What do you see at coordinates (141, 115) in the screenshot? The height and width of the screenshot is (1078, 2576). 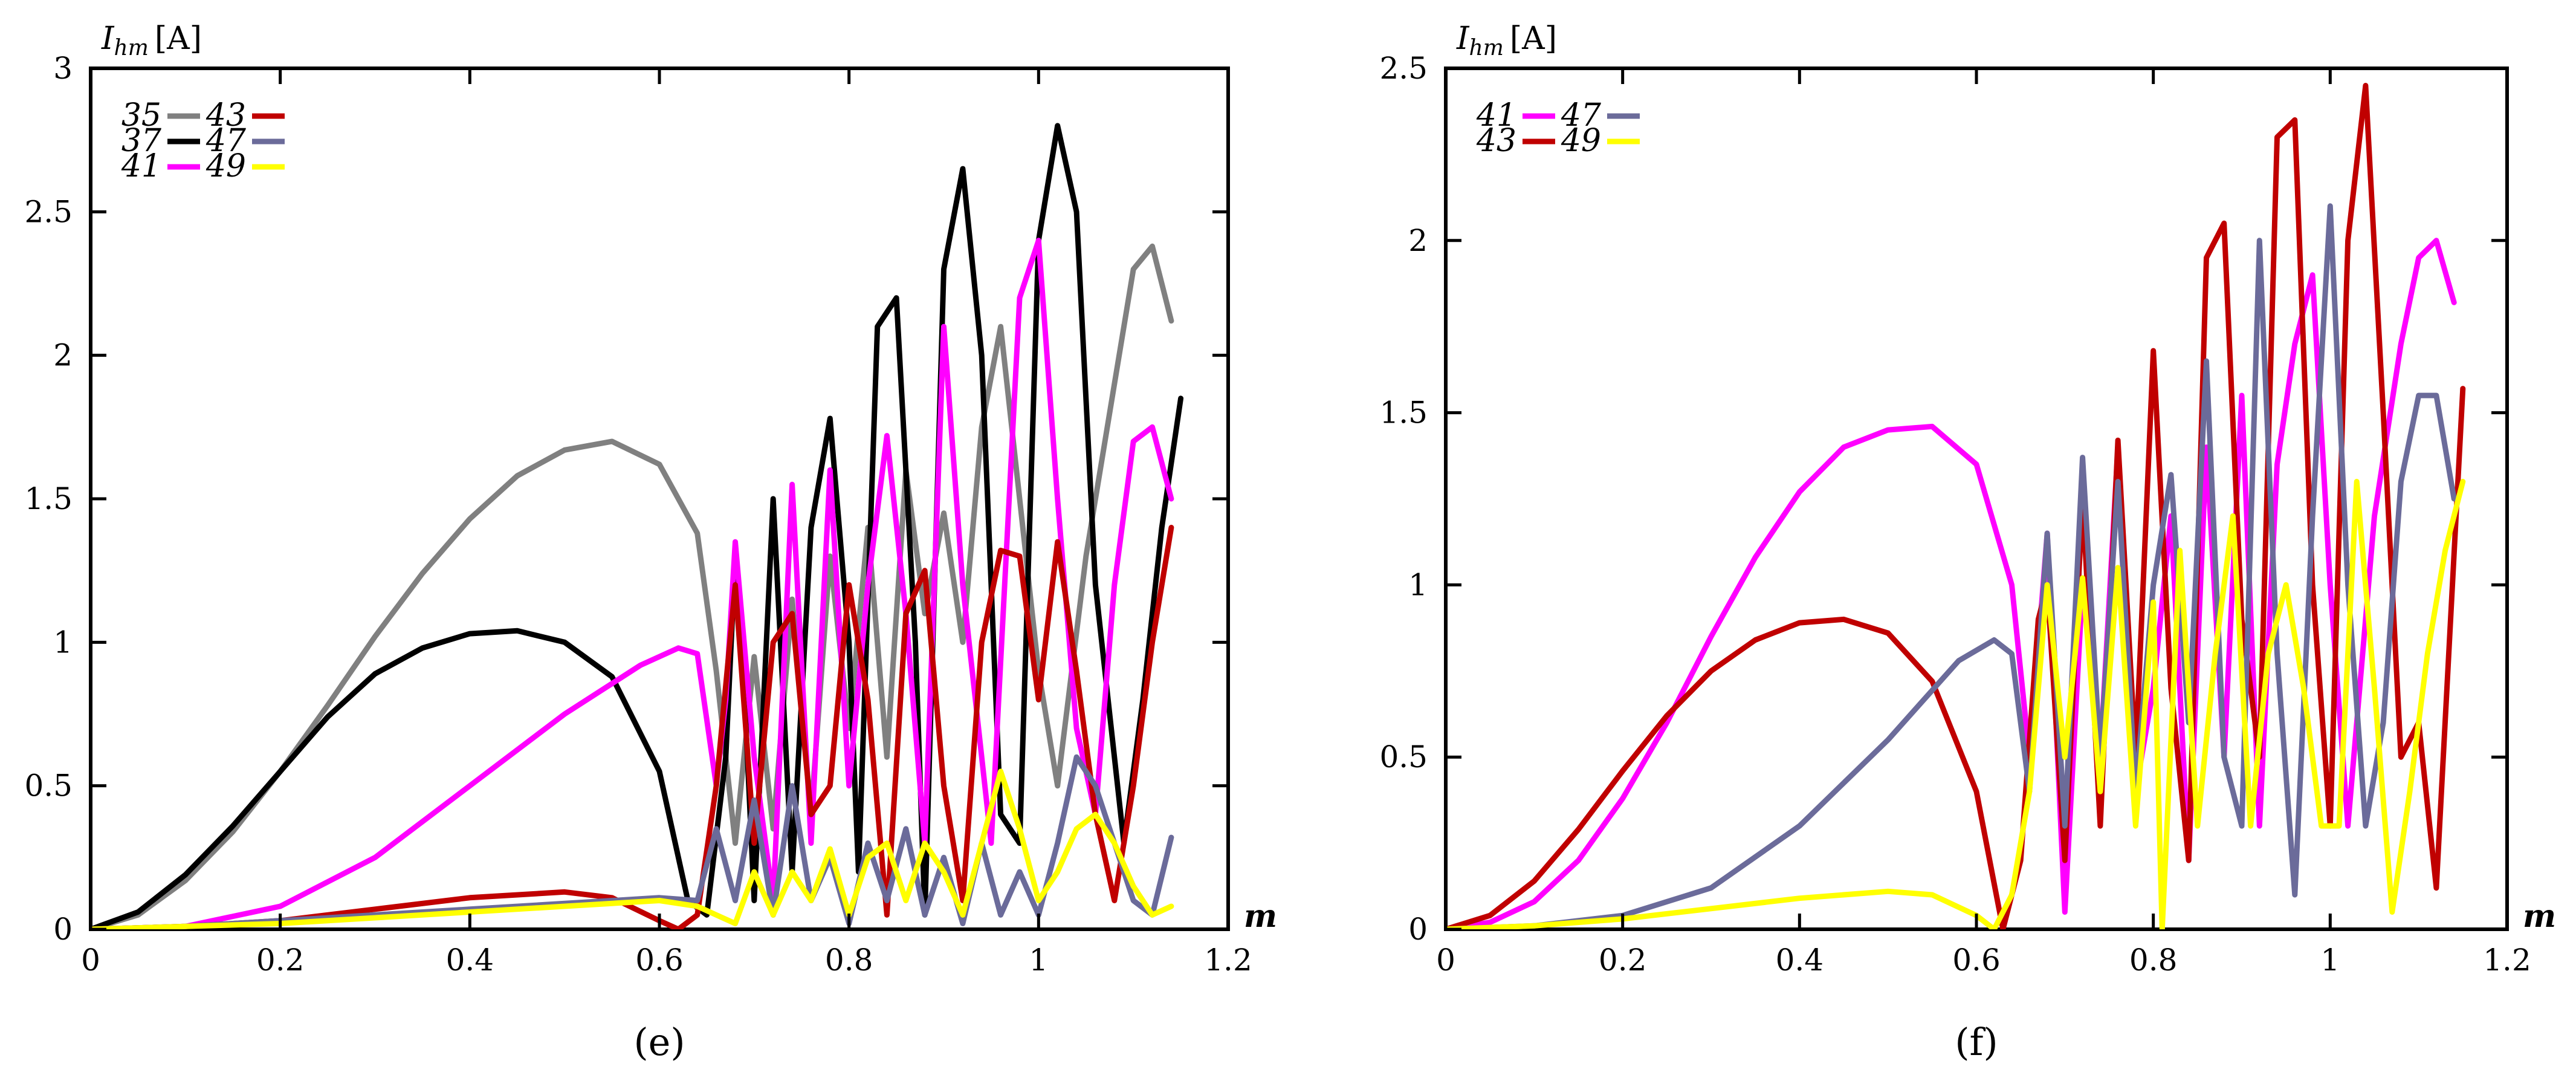 I see `legend-label-35: 35` at bounding box center [141, 115].